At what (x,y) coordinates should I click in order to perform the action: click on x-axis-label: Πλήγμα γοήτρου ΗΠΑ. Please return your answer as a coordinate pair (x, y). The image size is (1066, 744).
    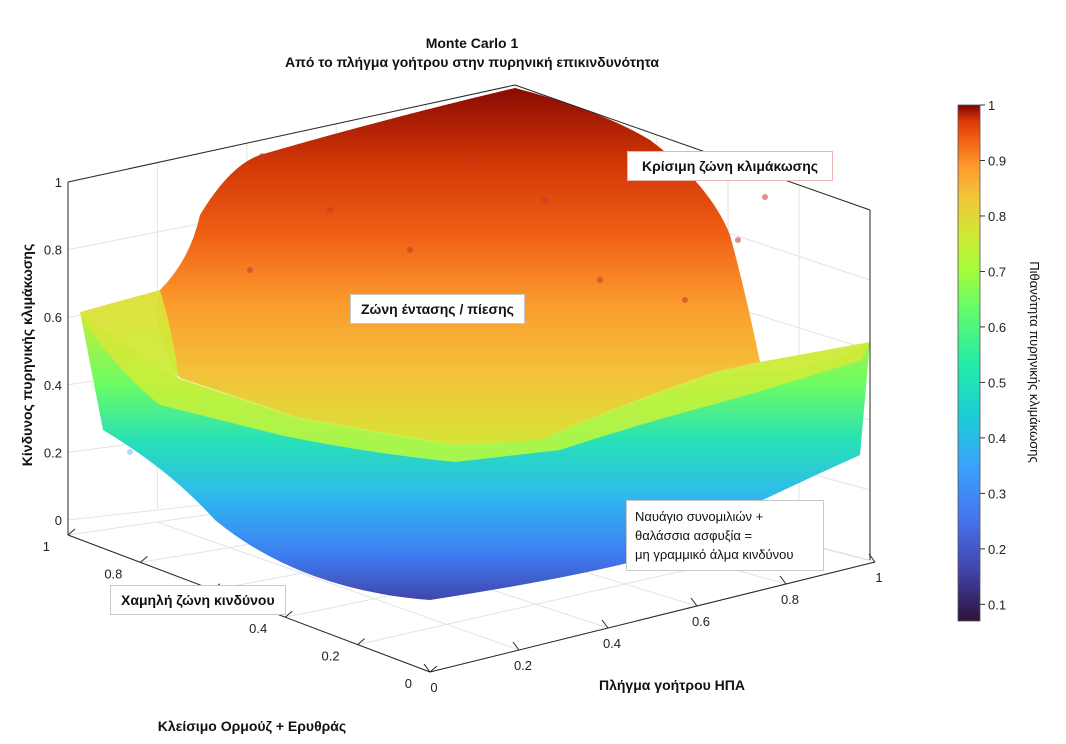
    Looking at the image, I should click on (672, 685).